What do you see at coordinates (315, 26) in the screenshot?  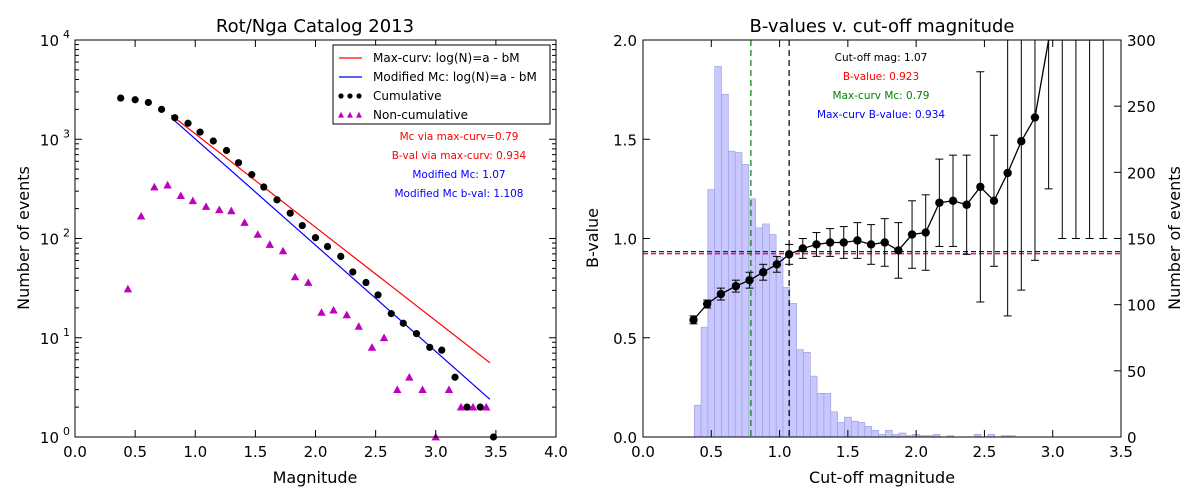 I see `chart-left-title: Rot/Nga Catalog 2013` at bounding box center [315, 26].